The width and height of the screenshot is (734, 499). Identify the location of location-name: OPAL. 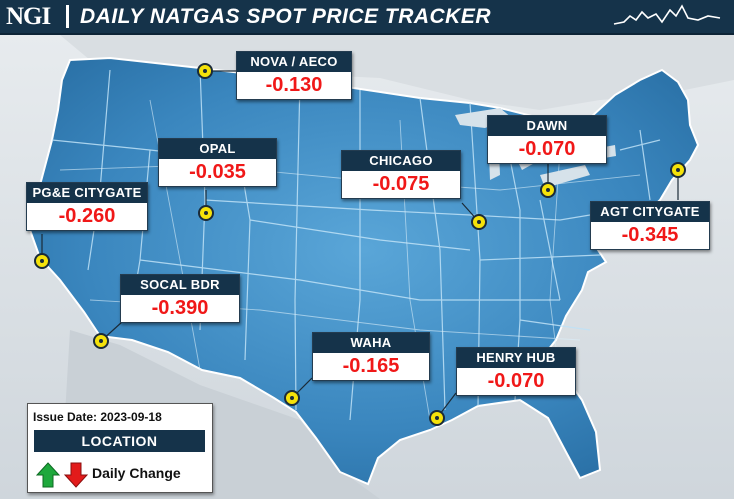
(217, 149).